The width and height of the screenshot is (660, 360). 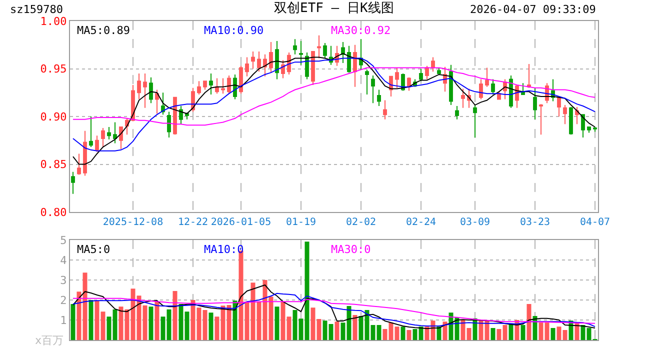 I want to click on y-tick-label: 1, so click(x=63, y=320).